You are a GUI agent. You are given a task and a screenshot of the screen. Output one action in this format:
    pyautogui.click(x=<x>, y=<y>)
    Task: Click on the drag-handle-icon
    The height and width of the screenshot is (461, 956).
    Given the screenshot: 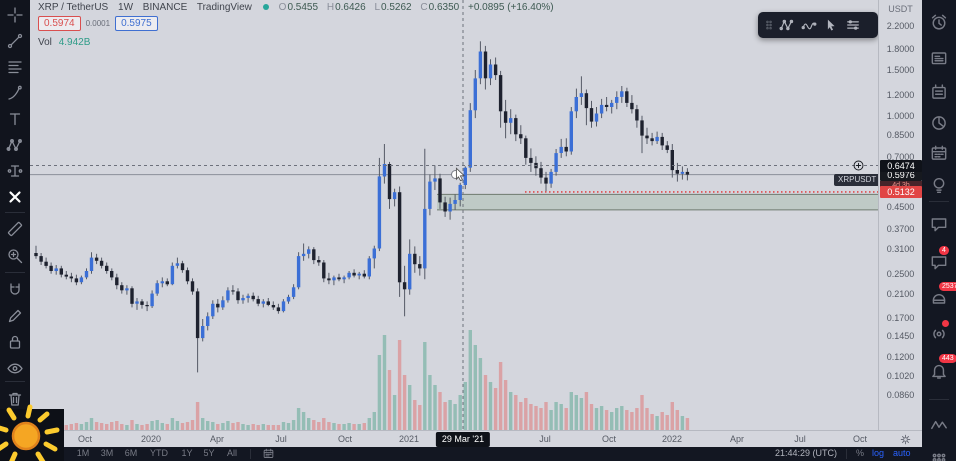 What is the action you would take?
    pyautogui.click(x=769, y=25)
    